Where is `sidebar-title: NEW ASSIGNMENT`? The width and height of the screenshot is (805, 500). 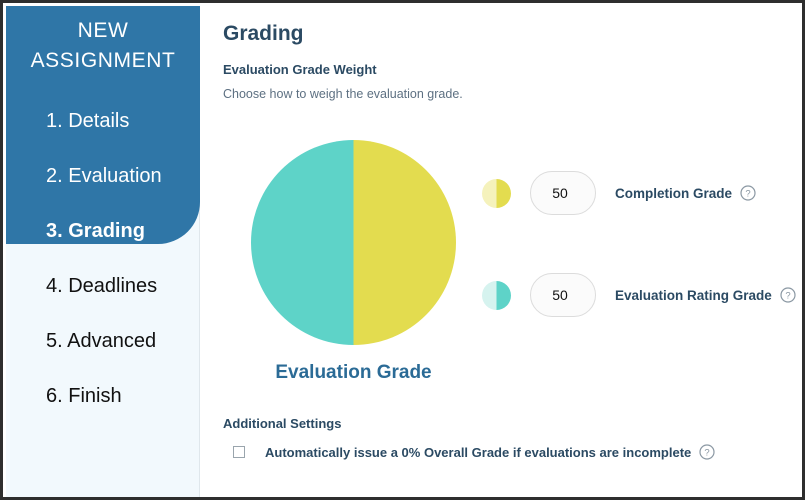 sidebar-title: NEW ASSIGNMENT is located at coordinates (103, 41).